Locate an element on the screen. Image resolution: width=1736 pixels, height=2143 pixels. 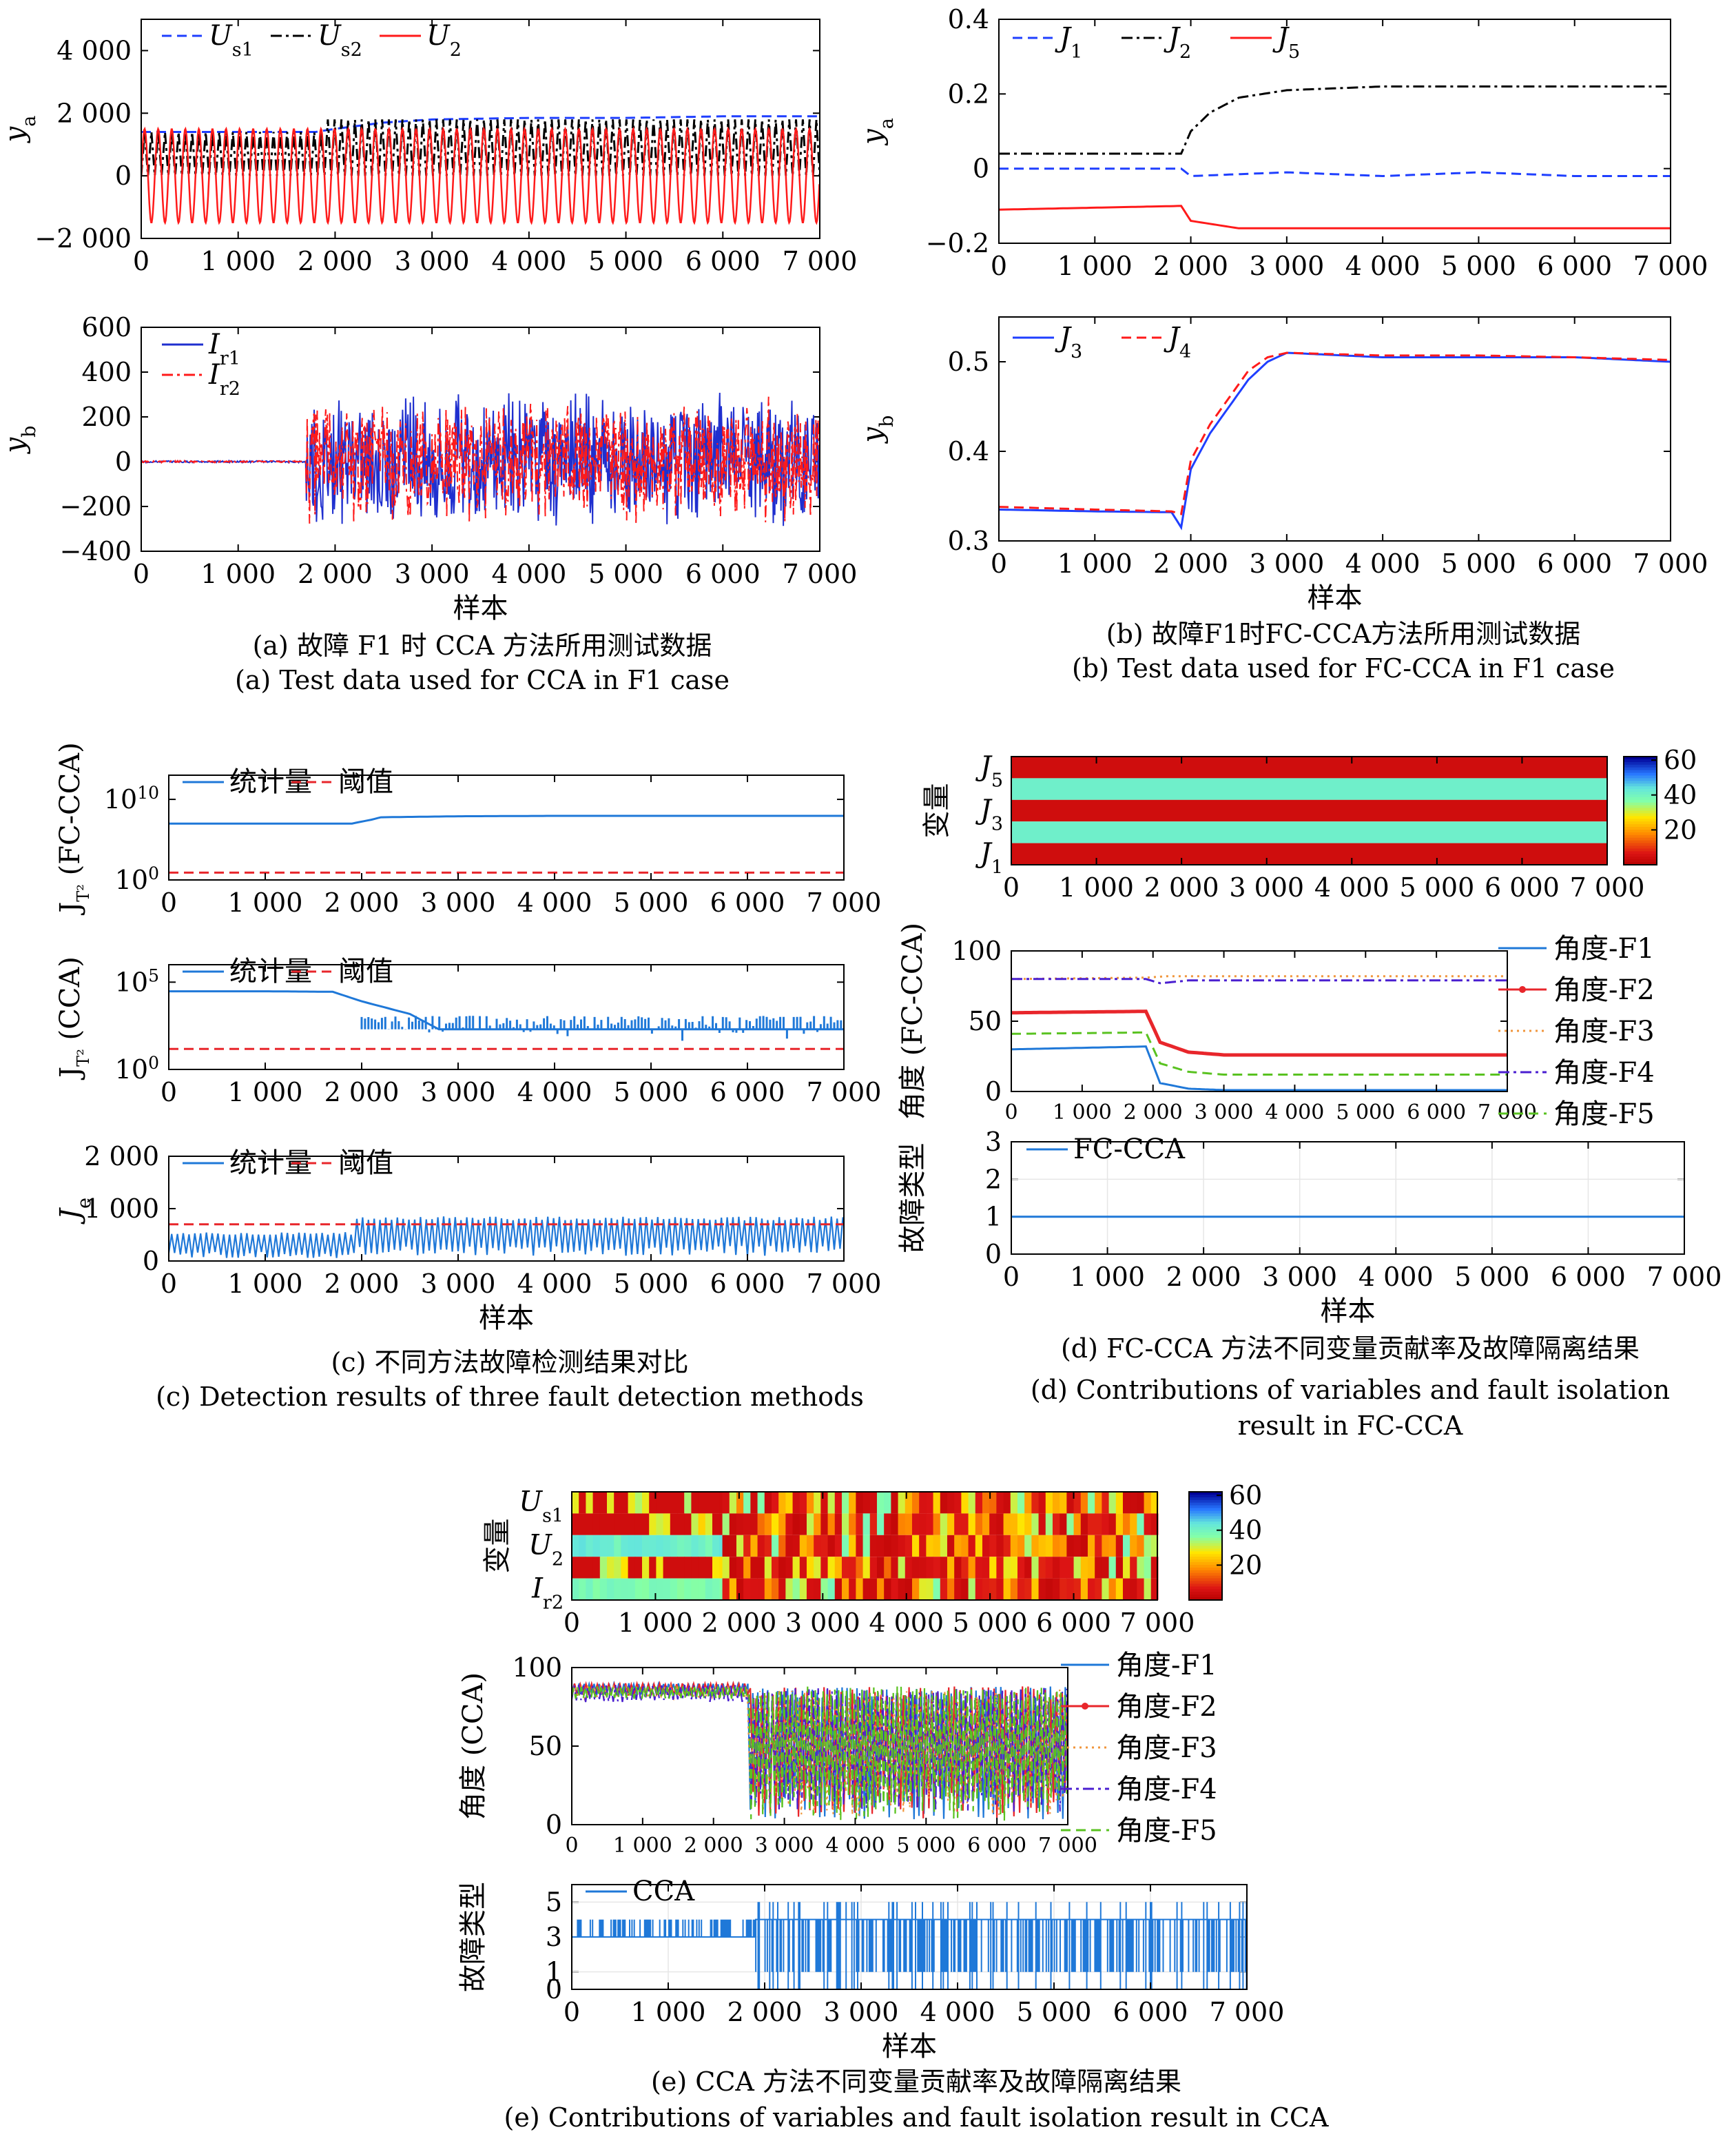
a1-series-u2 is located at coordinates (480, 176).